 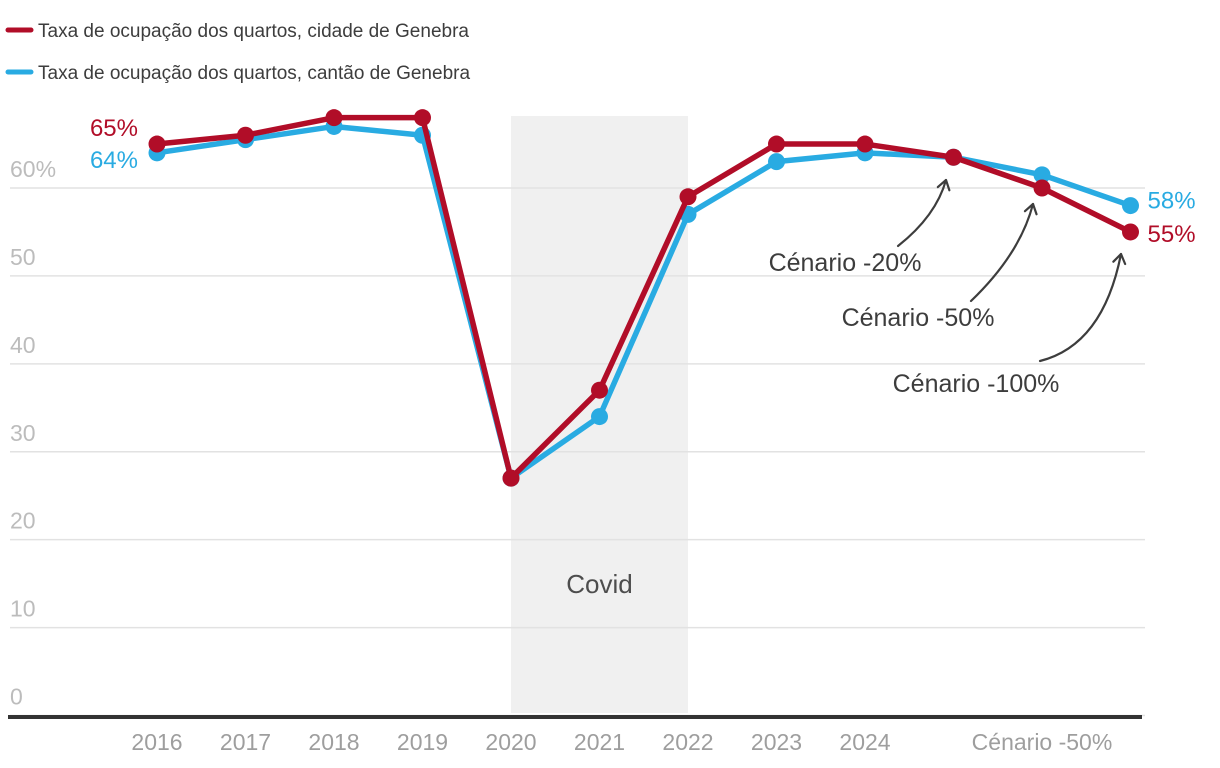 What do you see at coordinates (422, 742) in the screenshot?
I see `x-tick-label: 2019` at bounding box center [422, 742].